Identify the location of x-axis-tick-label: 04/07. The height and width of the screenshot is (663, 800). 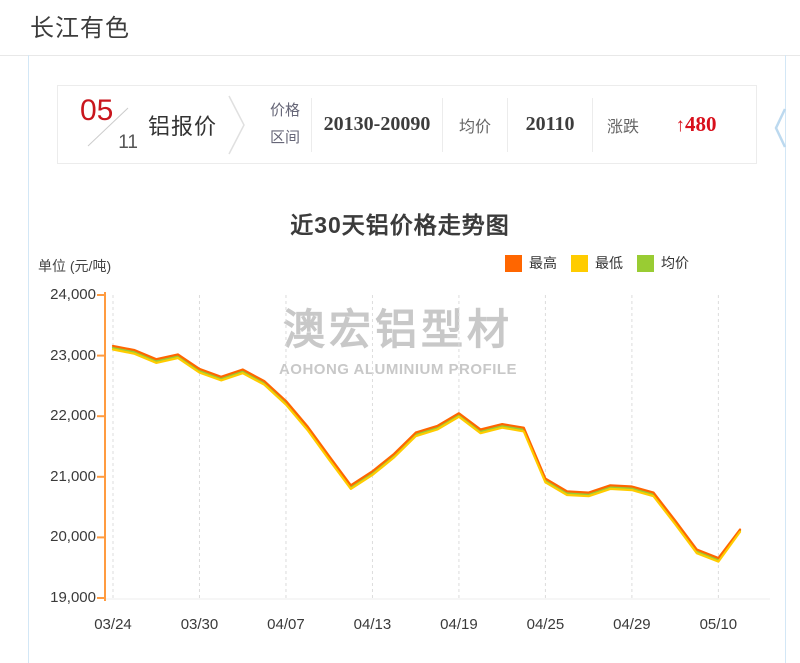
(286, 624).